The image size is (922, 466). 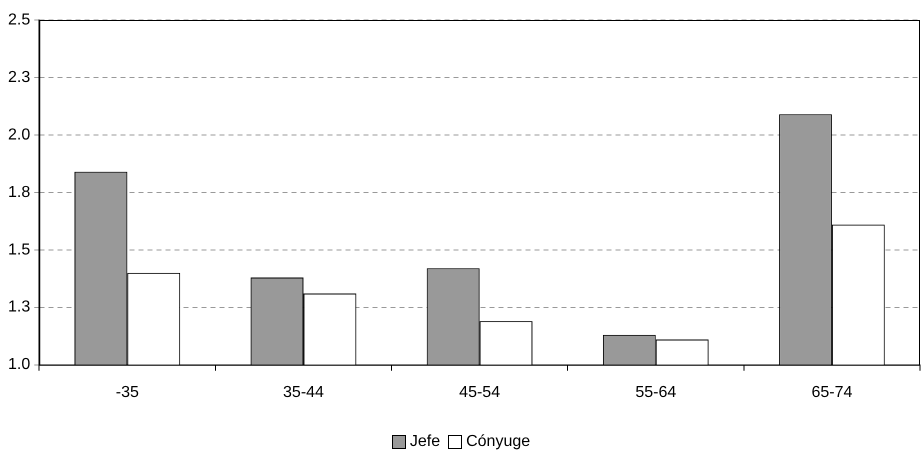 I want to click on y-tick-label: 2.0, so click(x=19, y=135).